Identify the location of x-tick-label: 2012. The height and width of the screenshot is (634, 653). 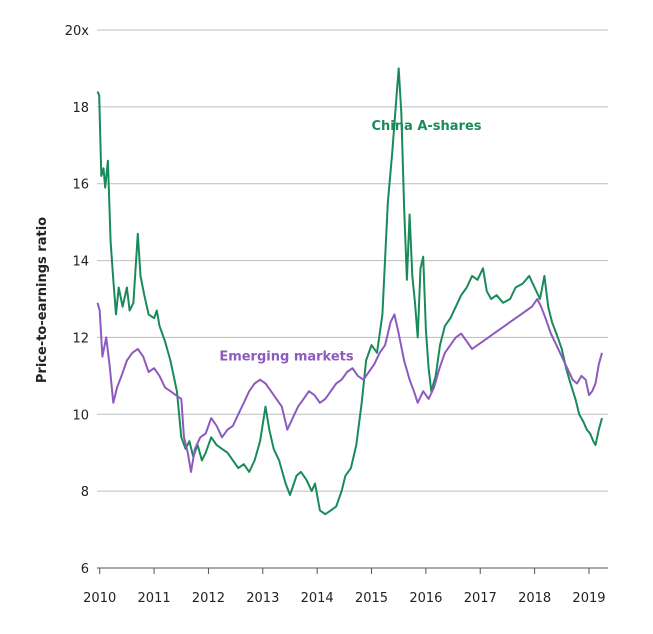
(208, 598).